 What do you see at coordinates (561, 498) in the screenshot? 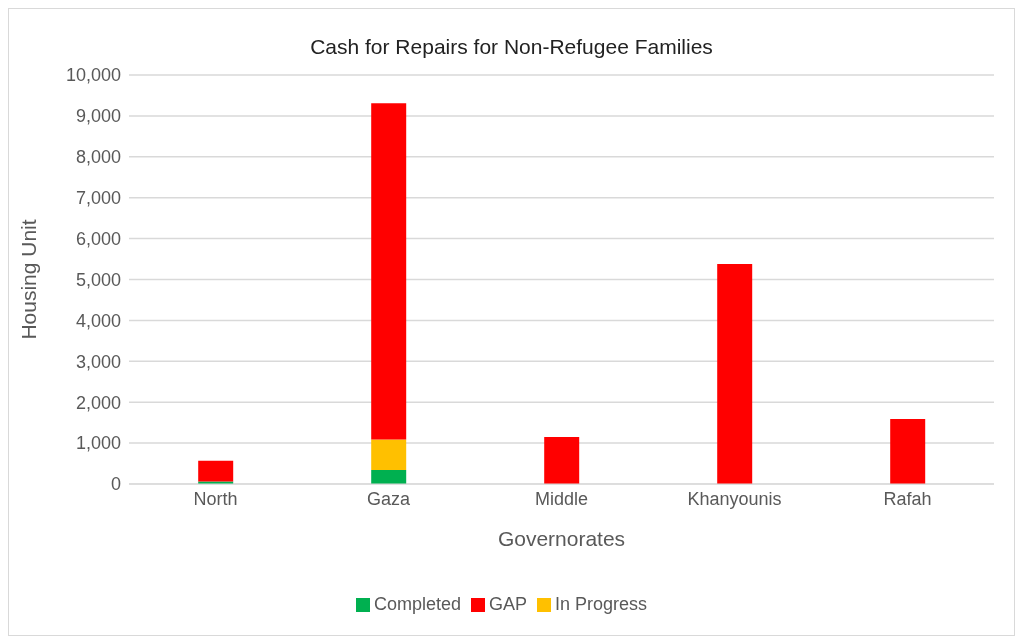
I see `x-tick-label: Middle` at bounding box center [561, 498].